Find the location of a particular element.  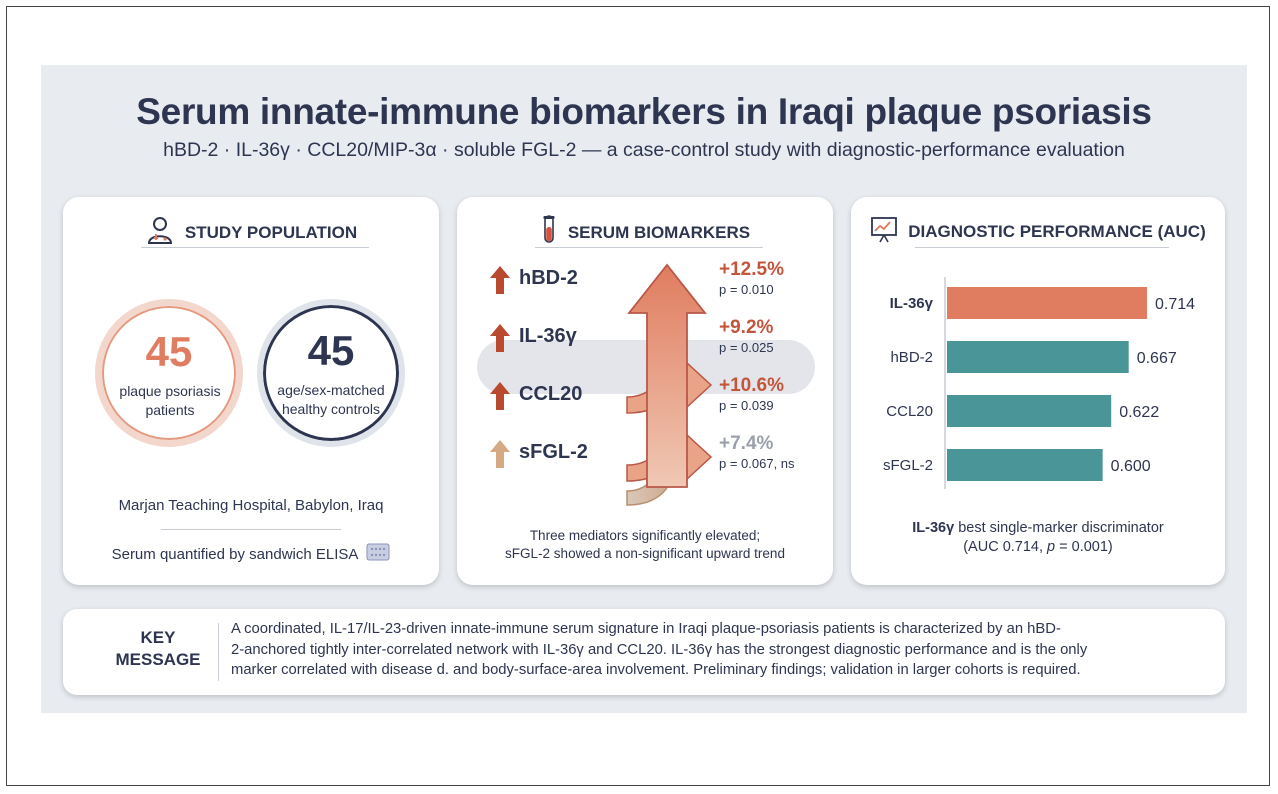

auc-note-rest: best single-marker discriminator is located at coordinates (1059, 528).